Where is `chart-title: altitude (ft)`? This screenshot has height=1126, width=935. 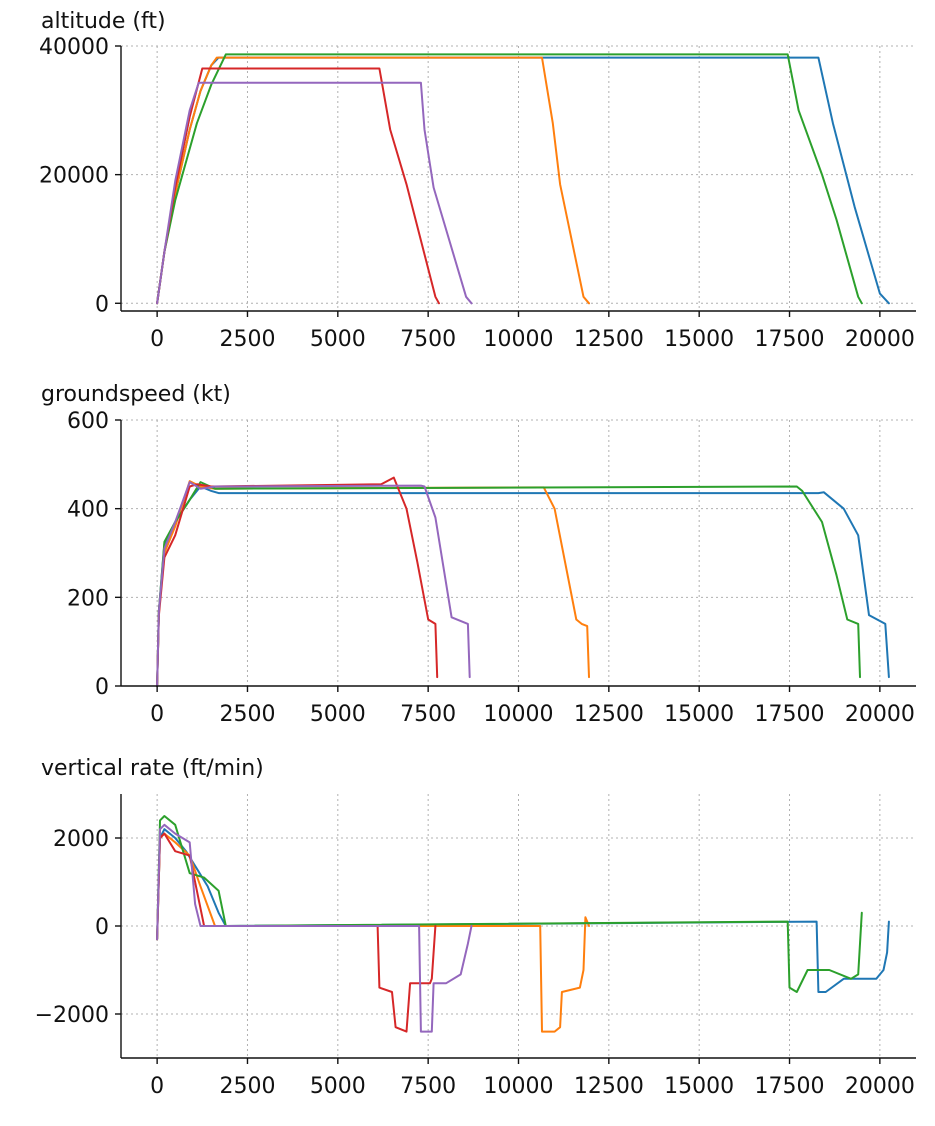
chart-title: altitude (ft) is located at coordinates (103, 21).